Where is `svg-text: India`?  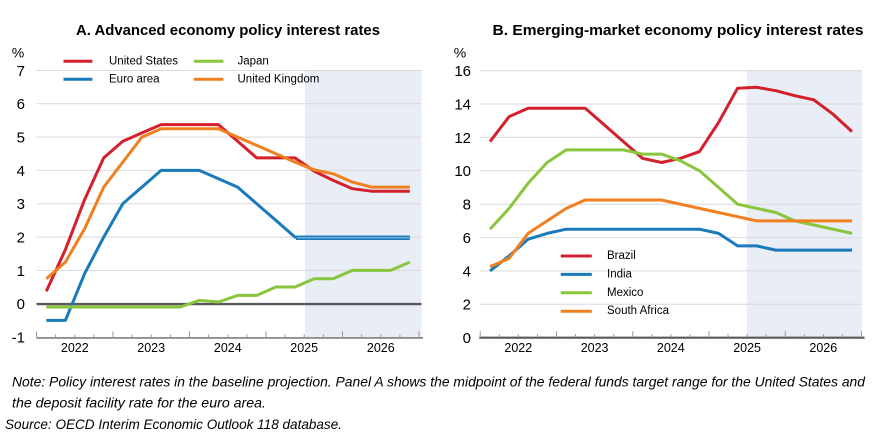
svg-text: India is located at coordinates (620, 274).